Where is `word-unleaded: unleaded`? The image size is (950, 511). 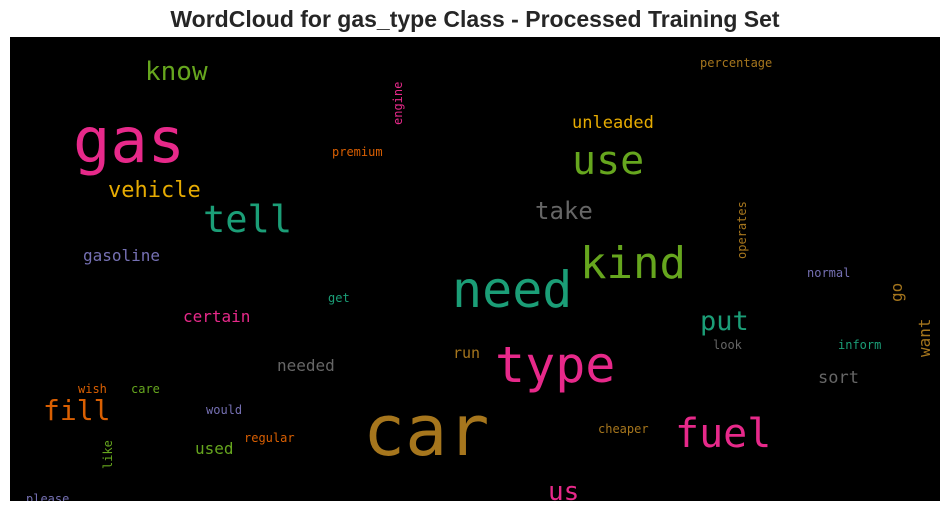
word-unleaded: unleaded is located at coordinates (613, 123).